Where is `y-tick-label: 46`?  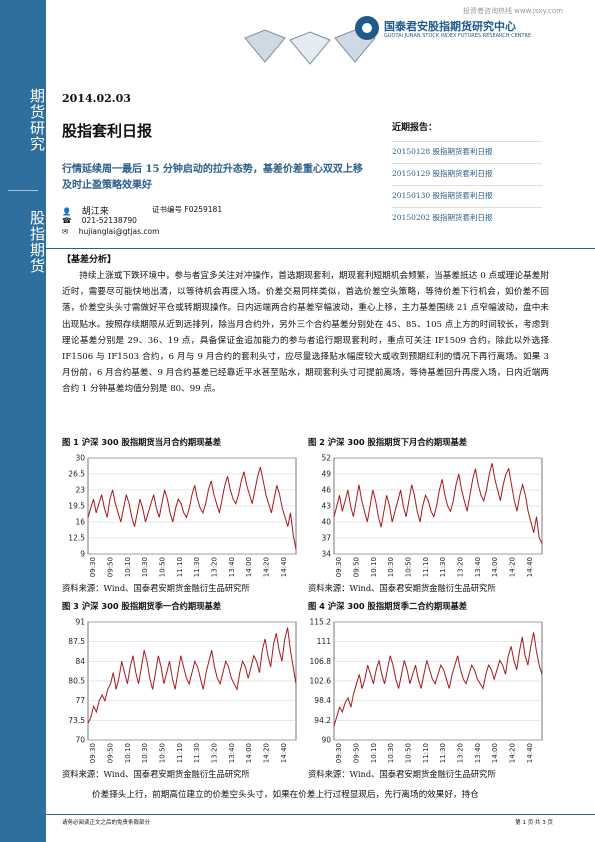 y-tick-label: 46 is located at coordinates (326, 490).